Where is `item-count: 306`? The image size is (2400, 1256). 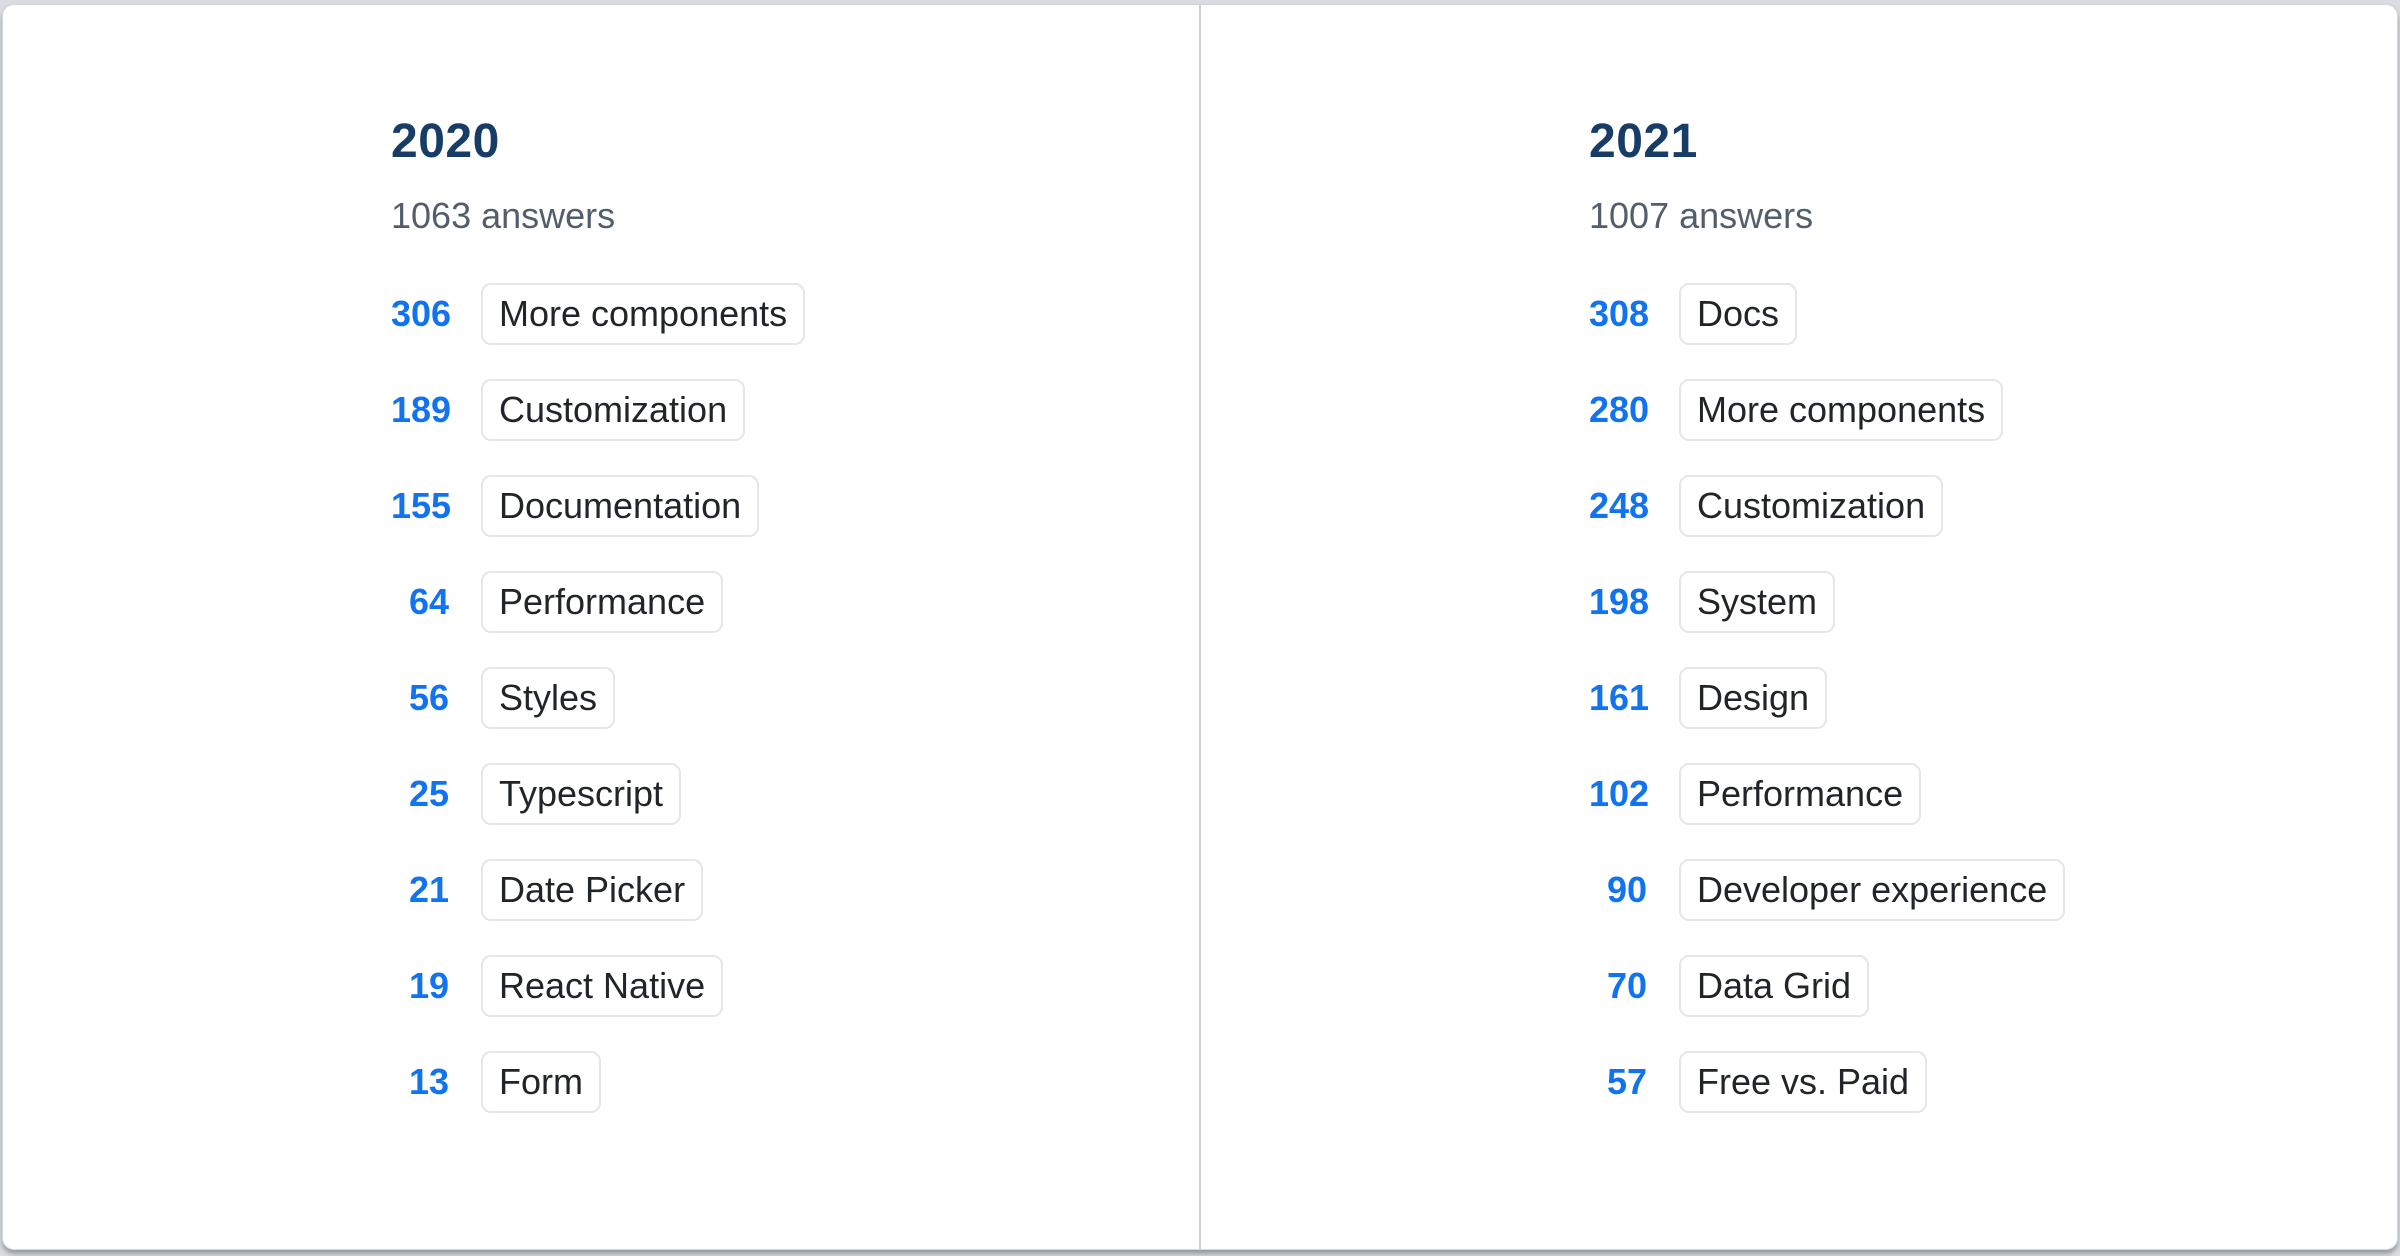 item-count: 306 is located at coordinates (421, 313).